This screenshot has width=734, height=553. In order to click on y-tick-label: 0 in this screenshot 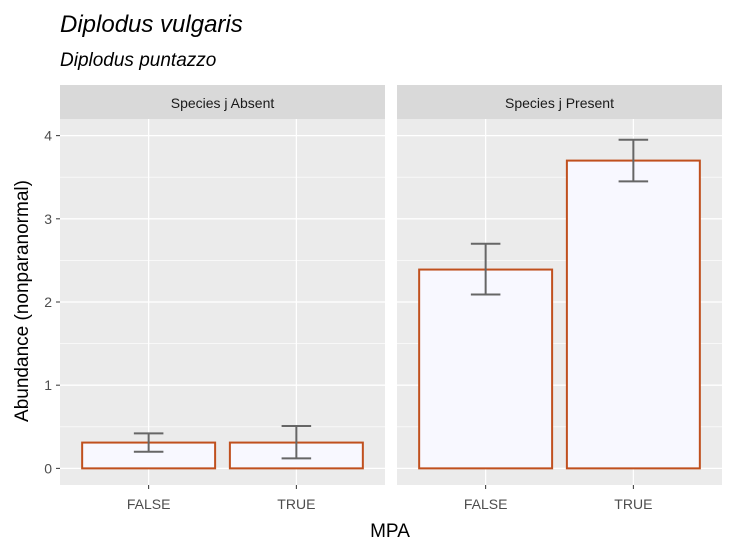, I will do `click(48, 468)`.